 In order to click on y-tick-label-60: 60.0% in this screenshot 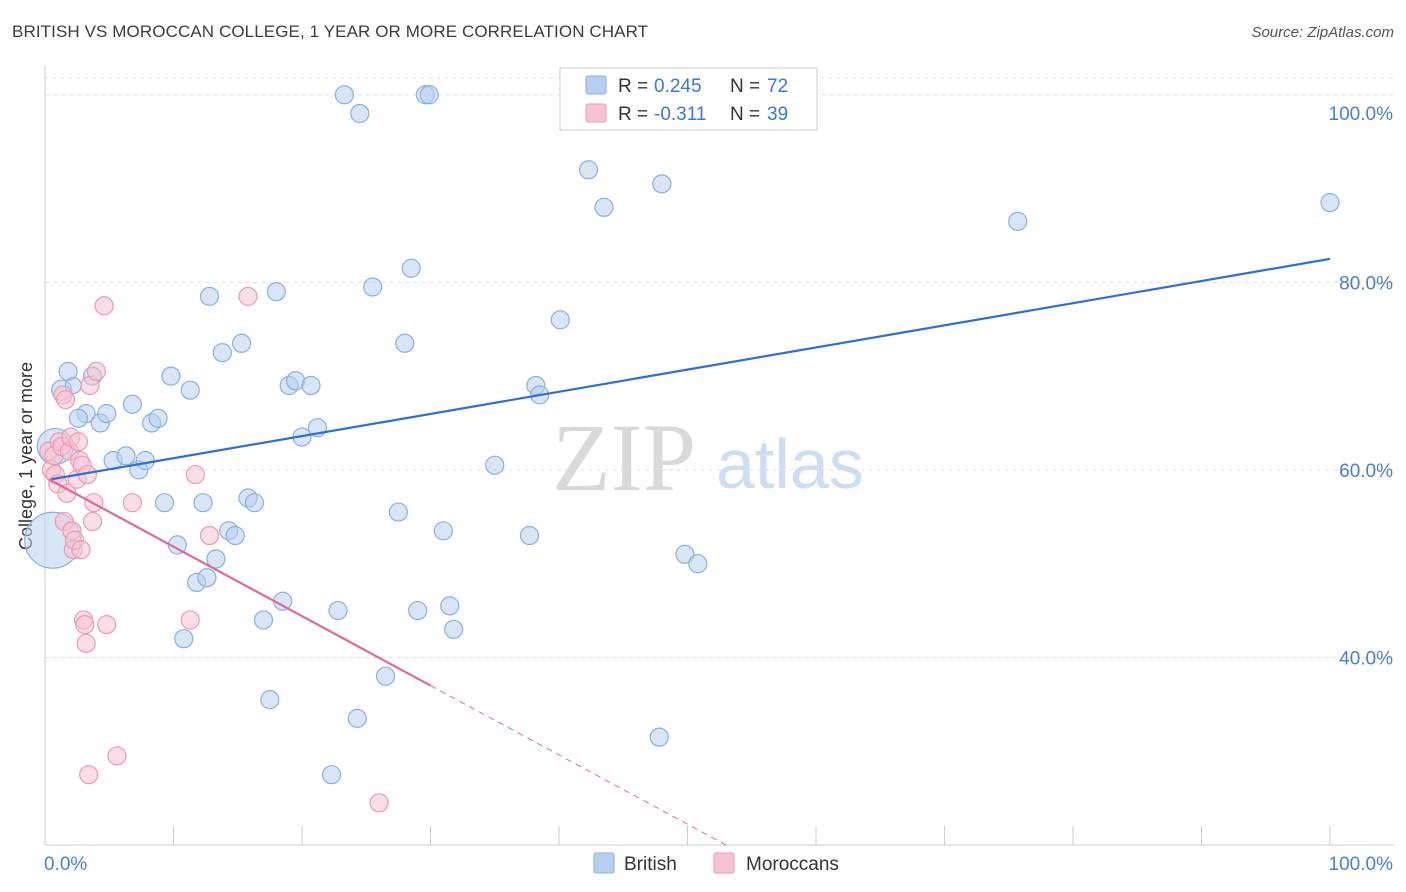, I will do `click(1366, 471)`.